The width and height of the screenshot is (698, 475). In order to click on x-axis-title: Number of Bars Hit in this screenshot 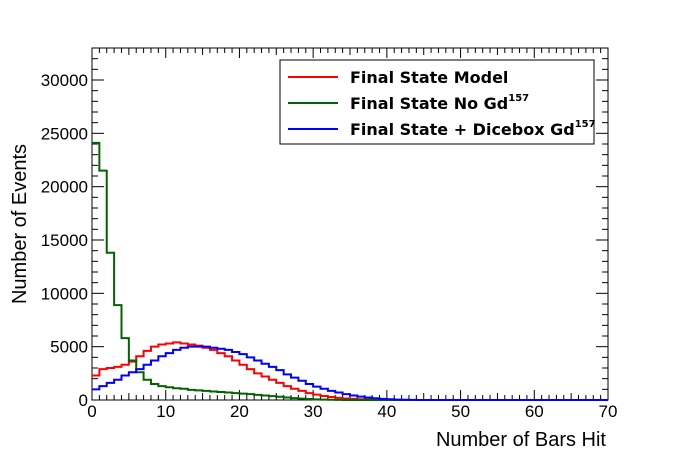, I will do `click(521, 440)`.